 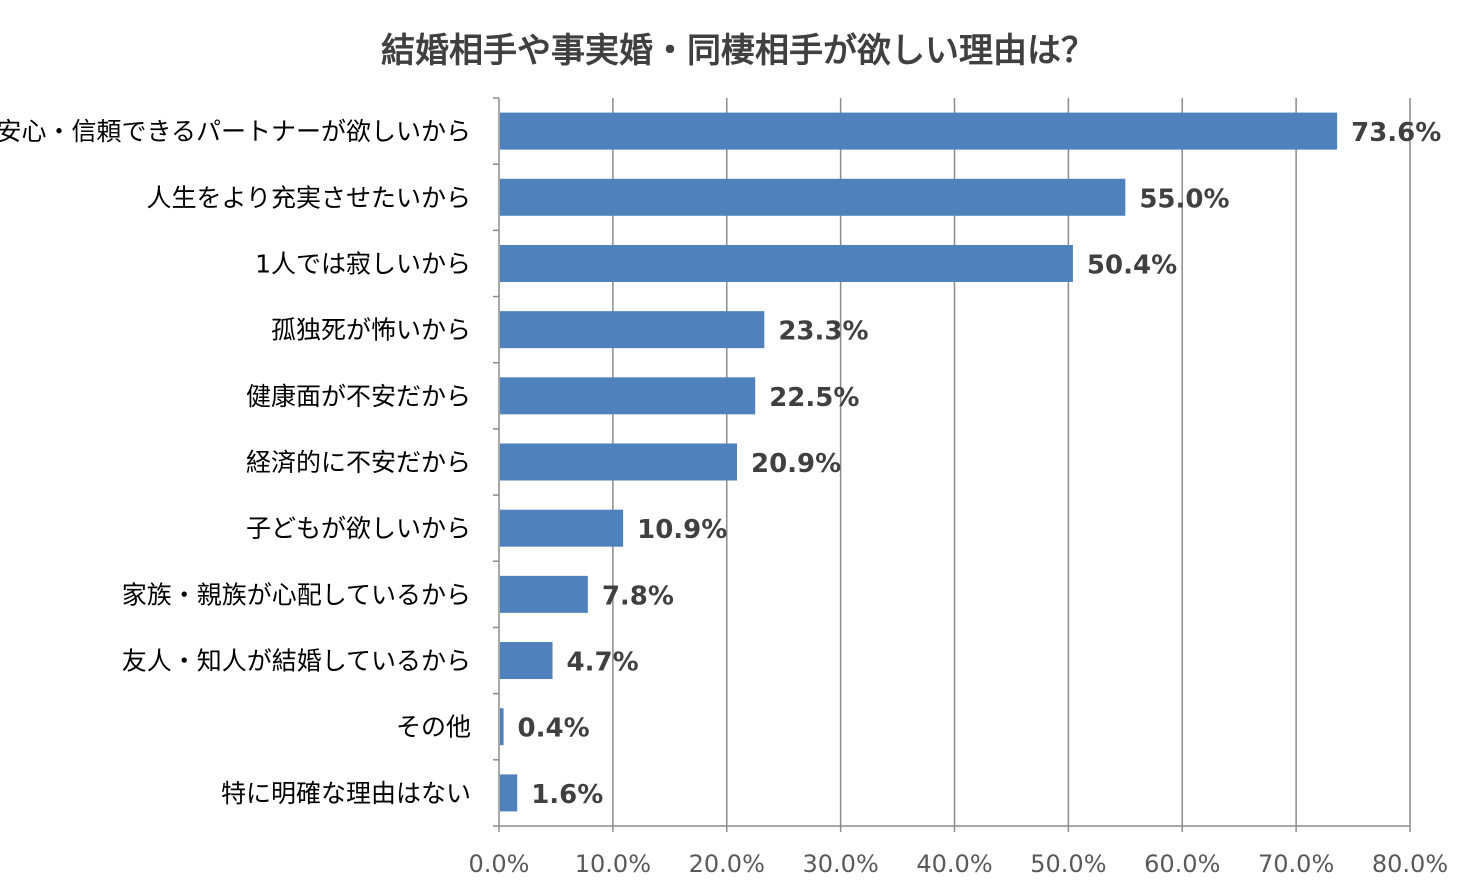 What do you see at coordinates (371, 330) in the screenshot?
I see `category-label: 孤独死が怖いから` at bounding box center [371, 330].